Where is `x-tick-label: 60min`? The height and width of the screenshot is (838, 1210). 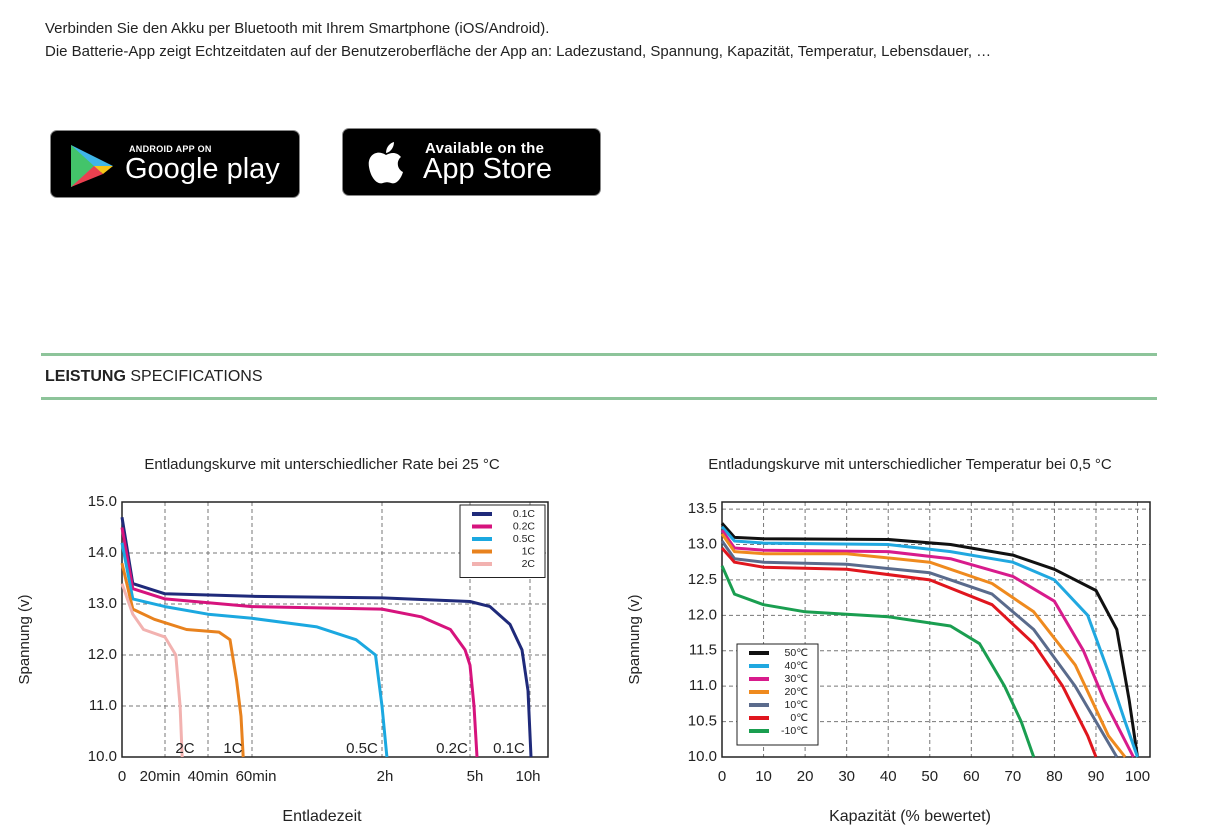 x-tick-label: 60min is located at coordinates (256, 776).